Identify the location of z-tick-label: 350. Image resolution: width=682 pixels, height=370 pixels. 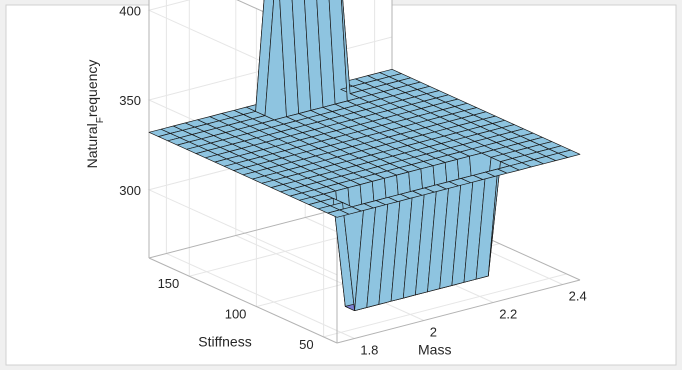
(130, 100).